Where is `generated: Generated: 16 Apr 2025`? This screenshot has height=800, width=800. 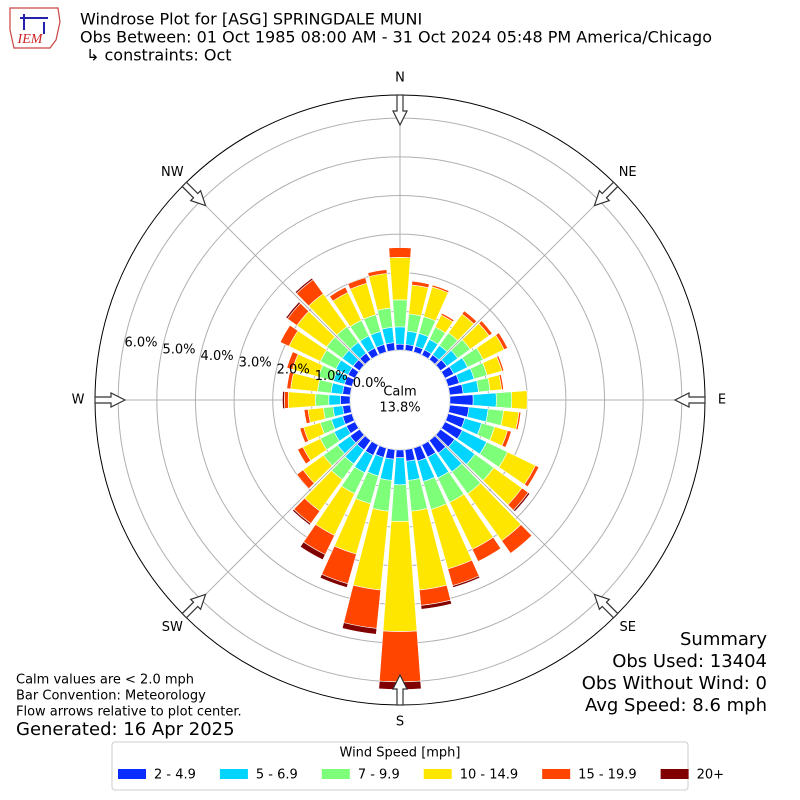 generated: Generated: 16 Apr 2025 is located at coordinates (125, 729).